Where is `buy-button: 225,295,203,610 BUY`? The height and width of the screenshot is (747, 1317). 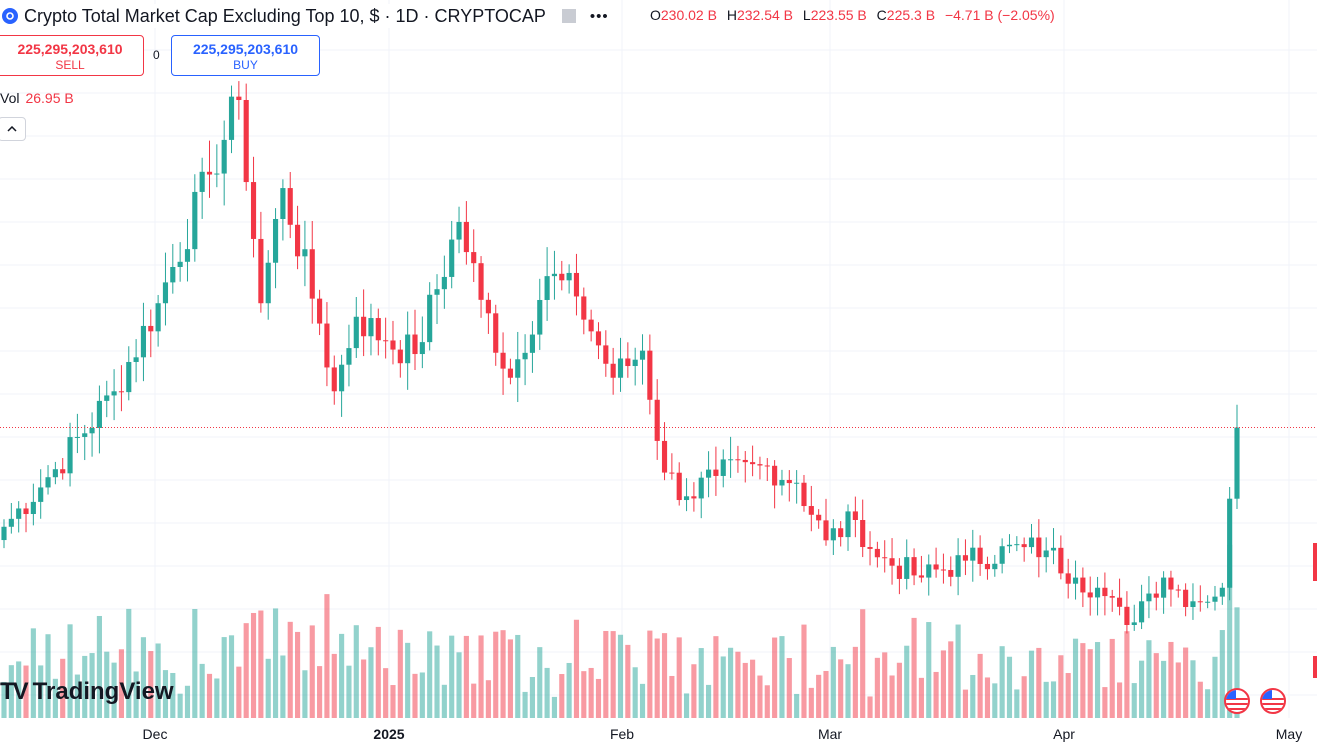 buy-button: 225,295,203,610 BUY is located at coordinates (245, 55).